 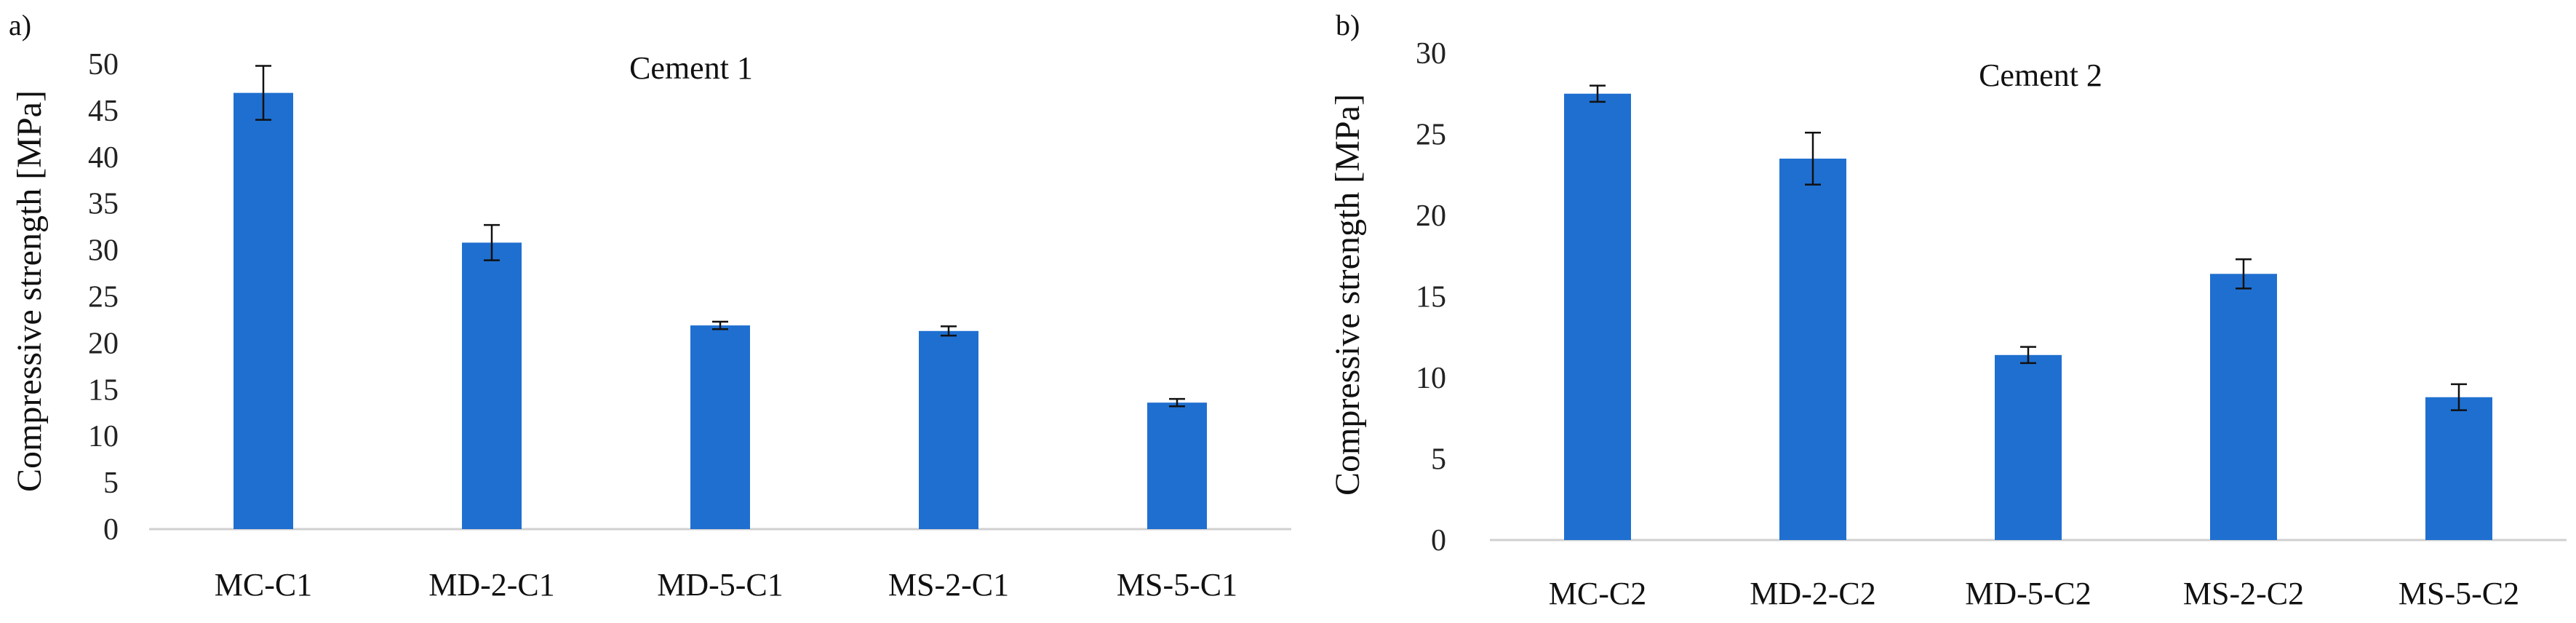 I want to click on y-tick-label: 45, so click(x=103, y=111).